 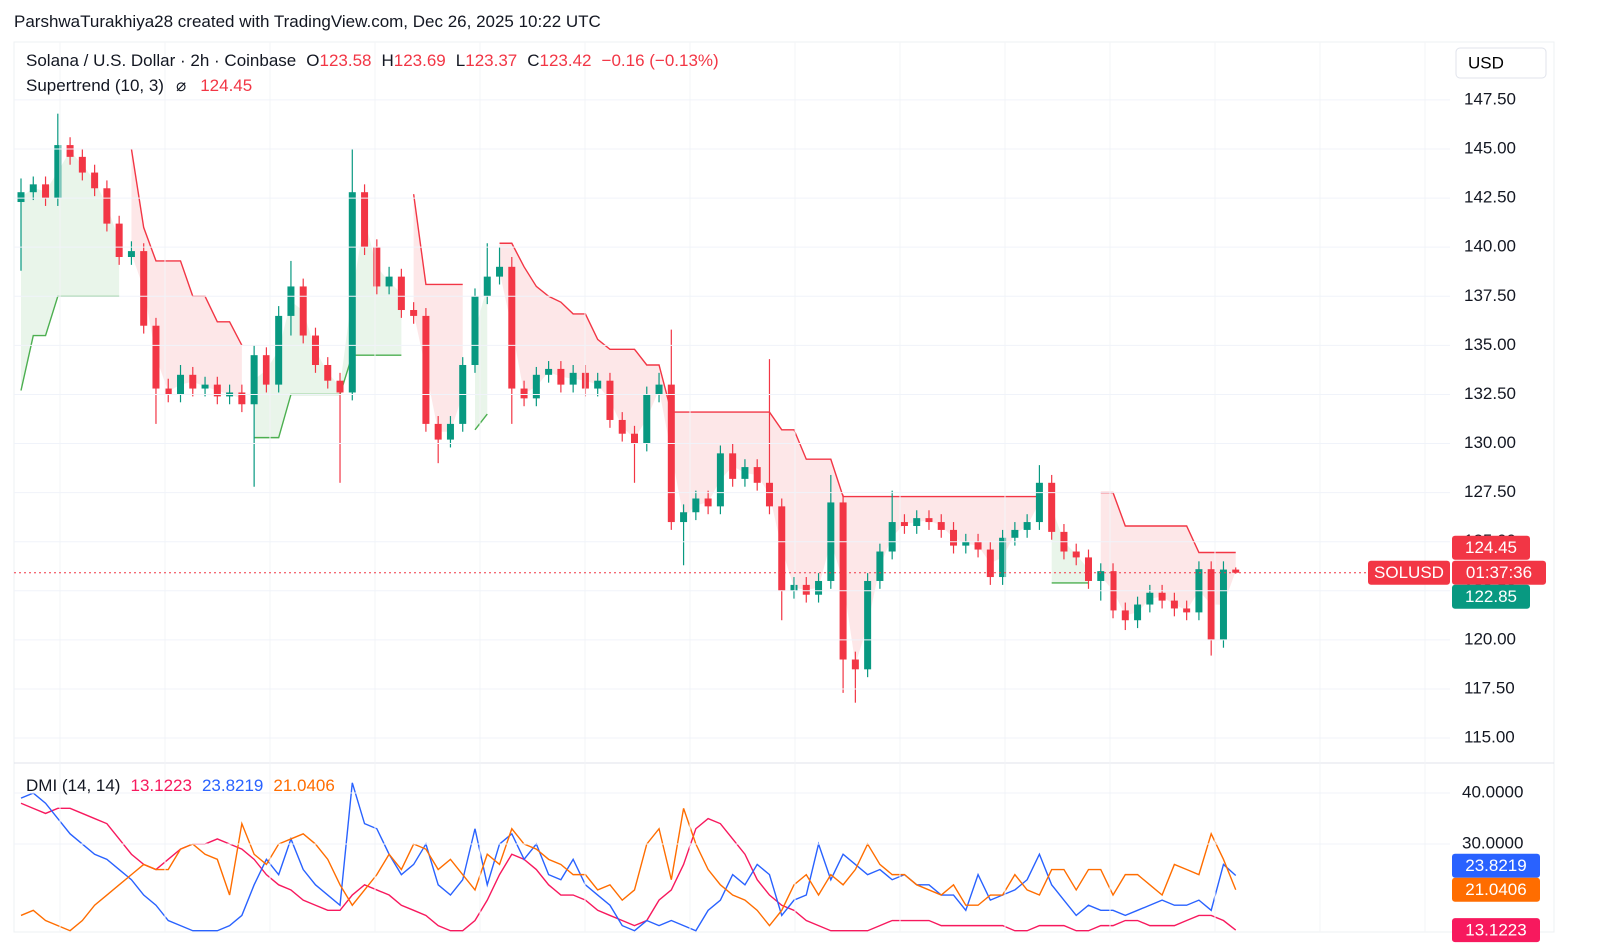 I want to click on supertrend-value: 124.45, so click(x=226, y=85).